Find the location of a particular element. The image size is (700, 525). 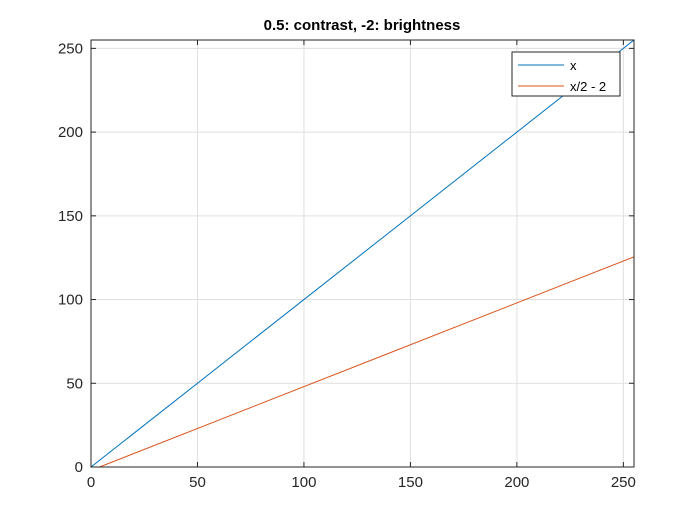

x-tick-label: 100 is located at coordinates (303, 482).